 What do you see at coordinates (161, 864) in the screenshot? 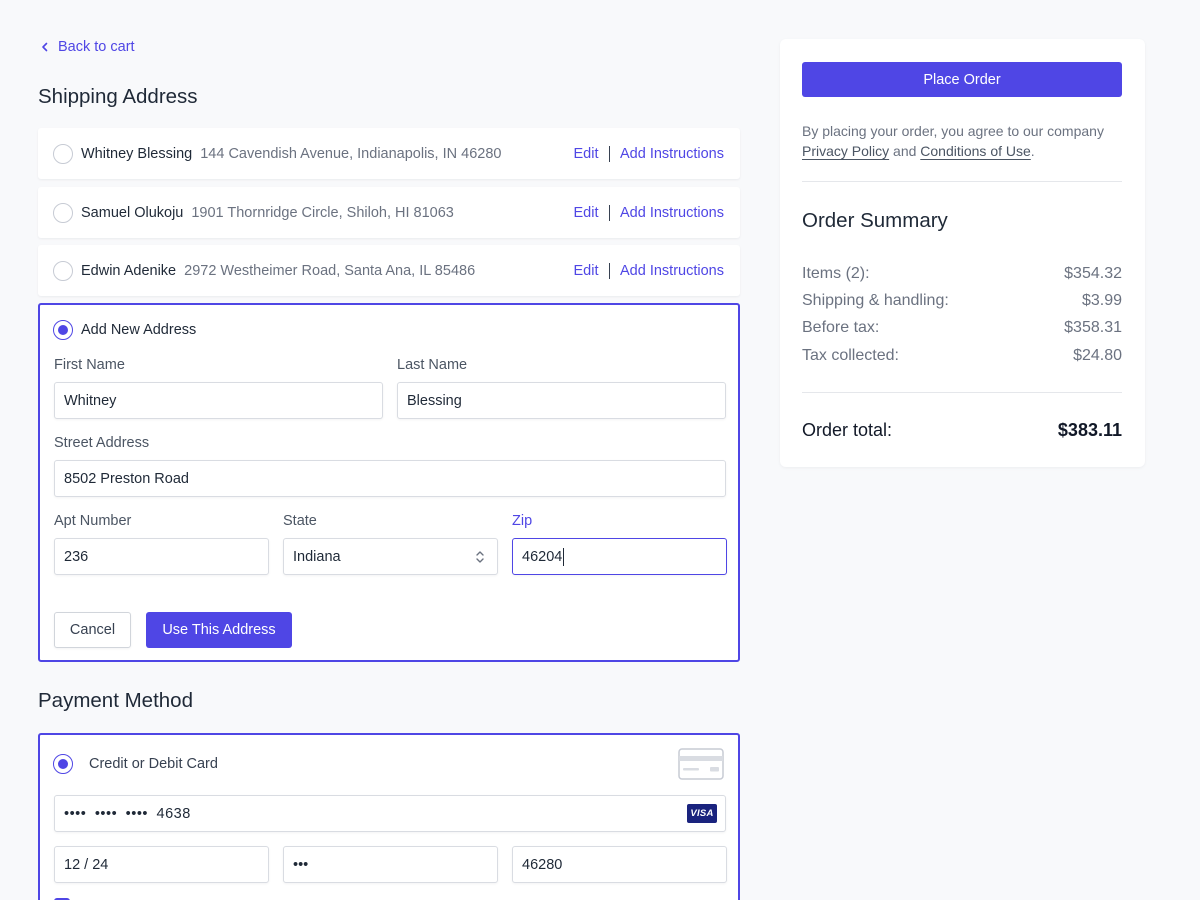
I see `expiry-input: 12 / 24` at bounding box center [161, 864].